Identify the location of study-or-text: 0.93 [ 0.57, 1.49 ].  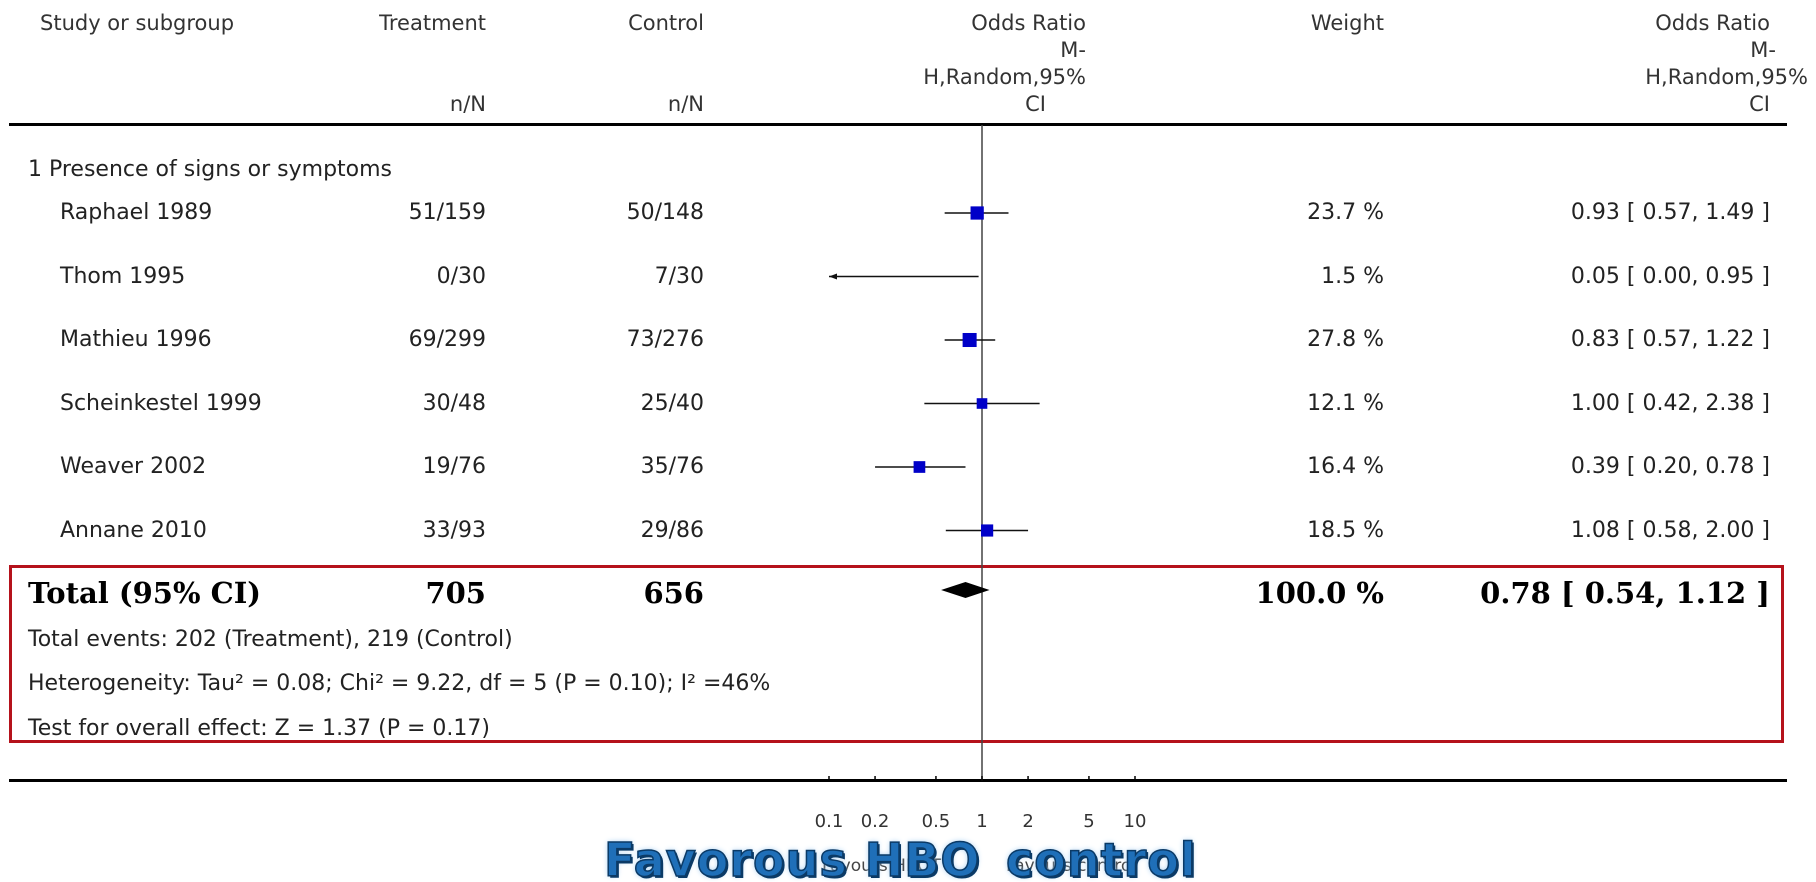
(1670, 212).